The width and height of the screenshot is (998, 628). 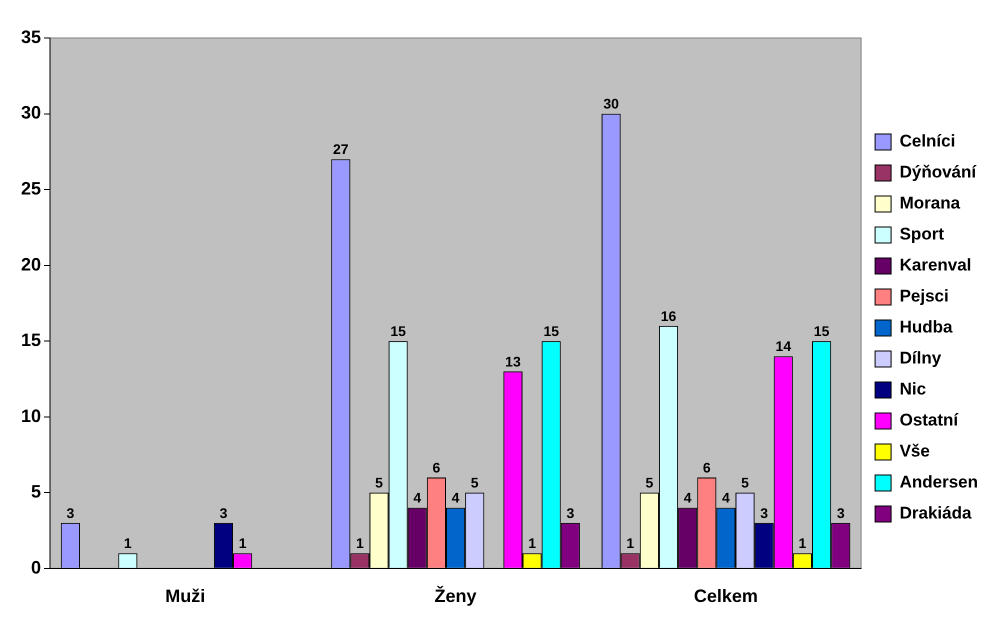 What do you see at coordinates (913, 389) in the screenshot?
I see `legend-label: Nic` at bounding box center [913, 389].